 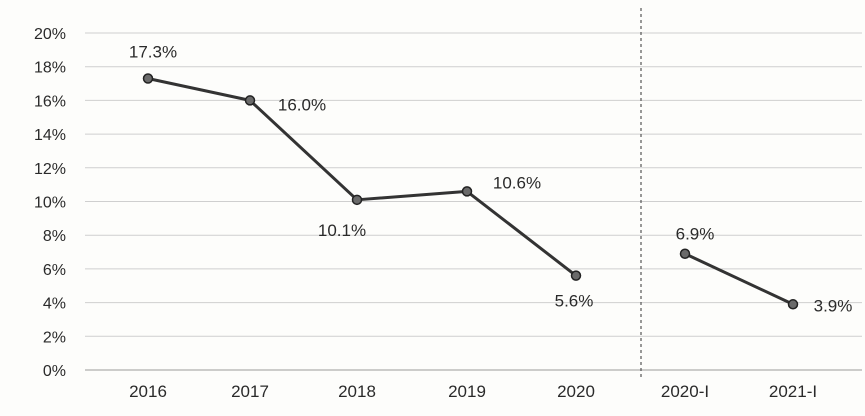 I want to click on data-label: 16.0%, so click(x=302, y=104).